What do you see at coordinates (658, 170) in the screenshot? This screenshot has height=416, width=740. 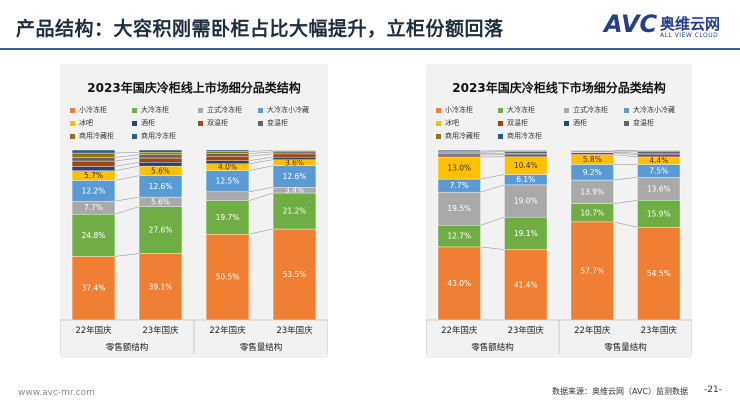 I see `data-label: 7.5%` at bounding box center [658, 170].